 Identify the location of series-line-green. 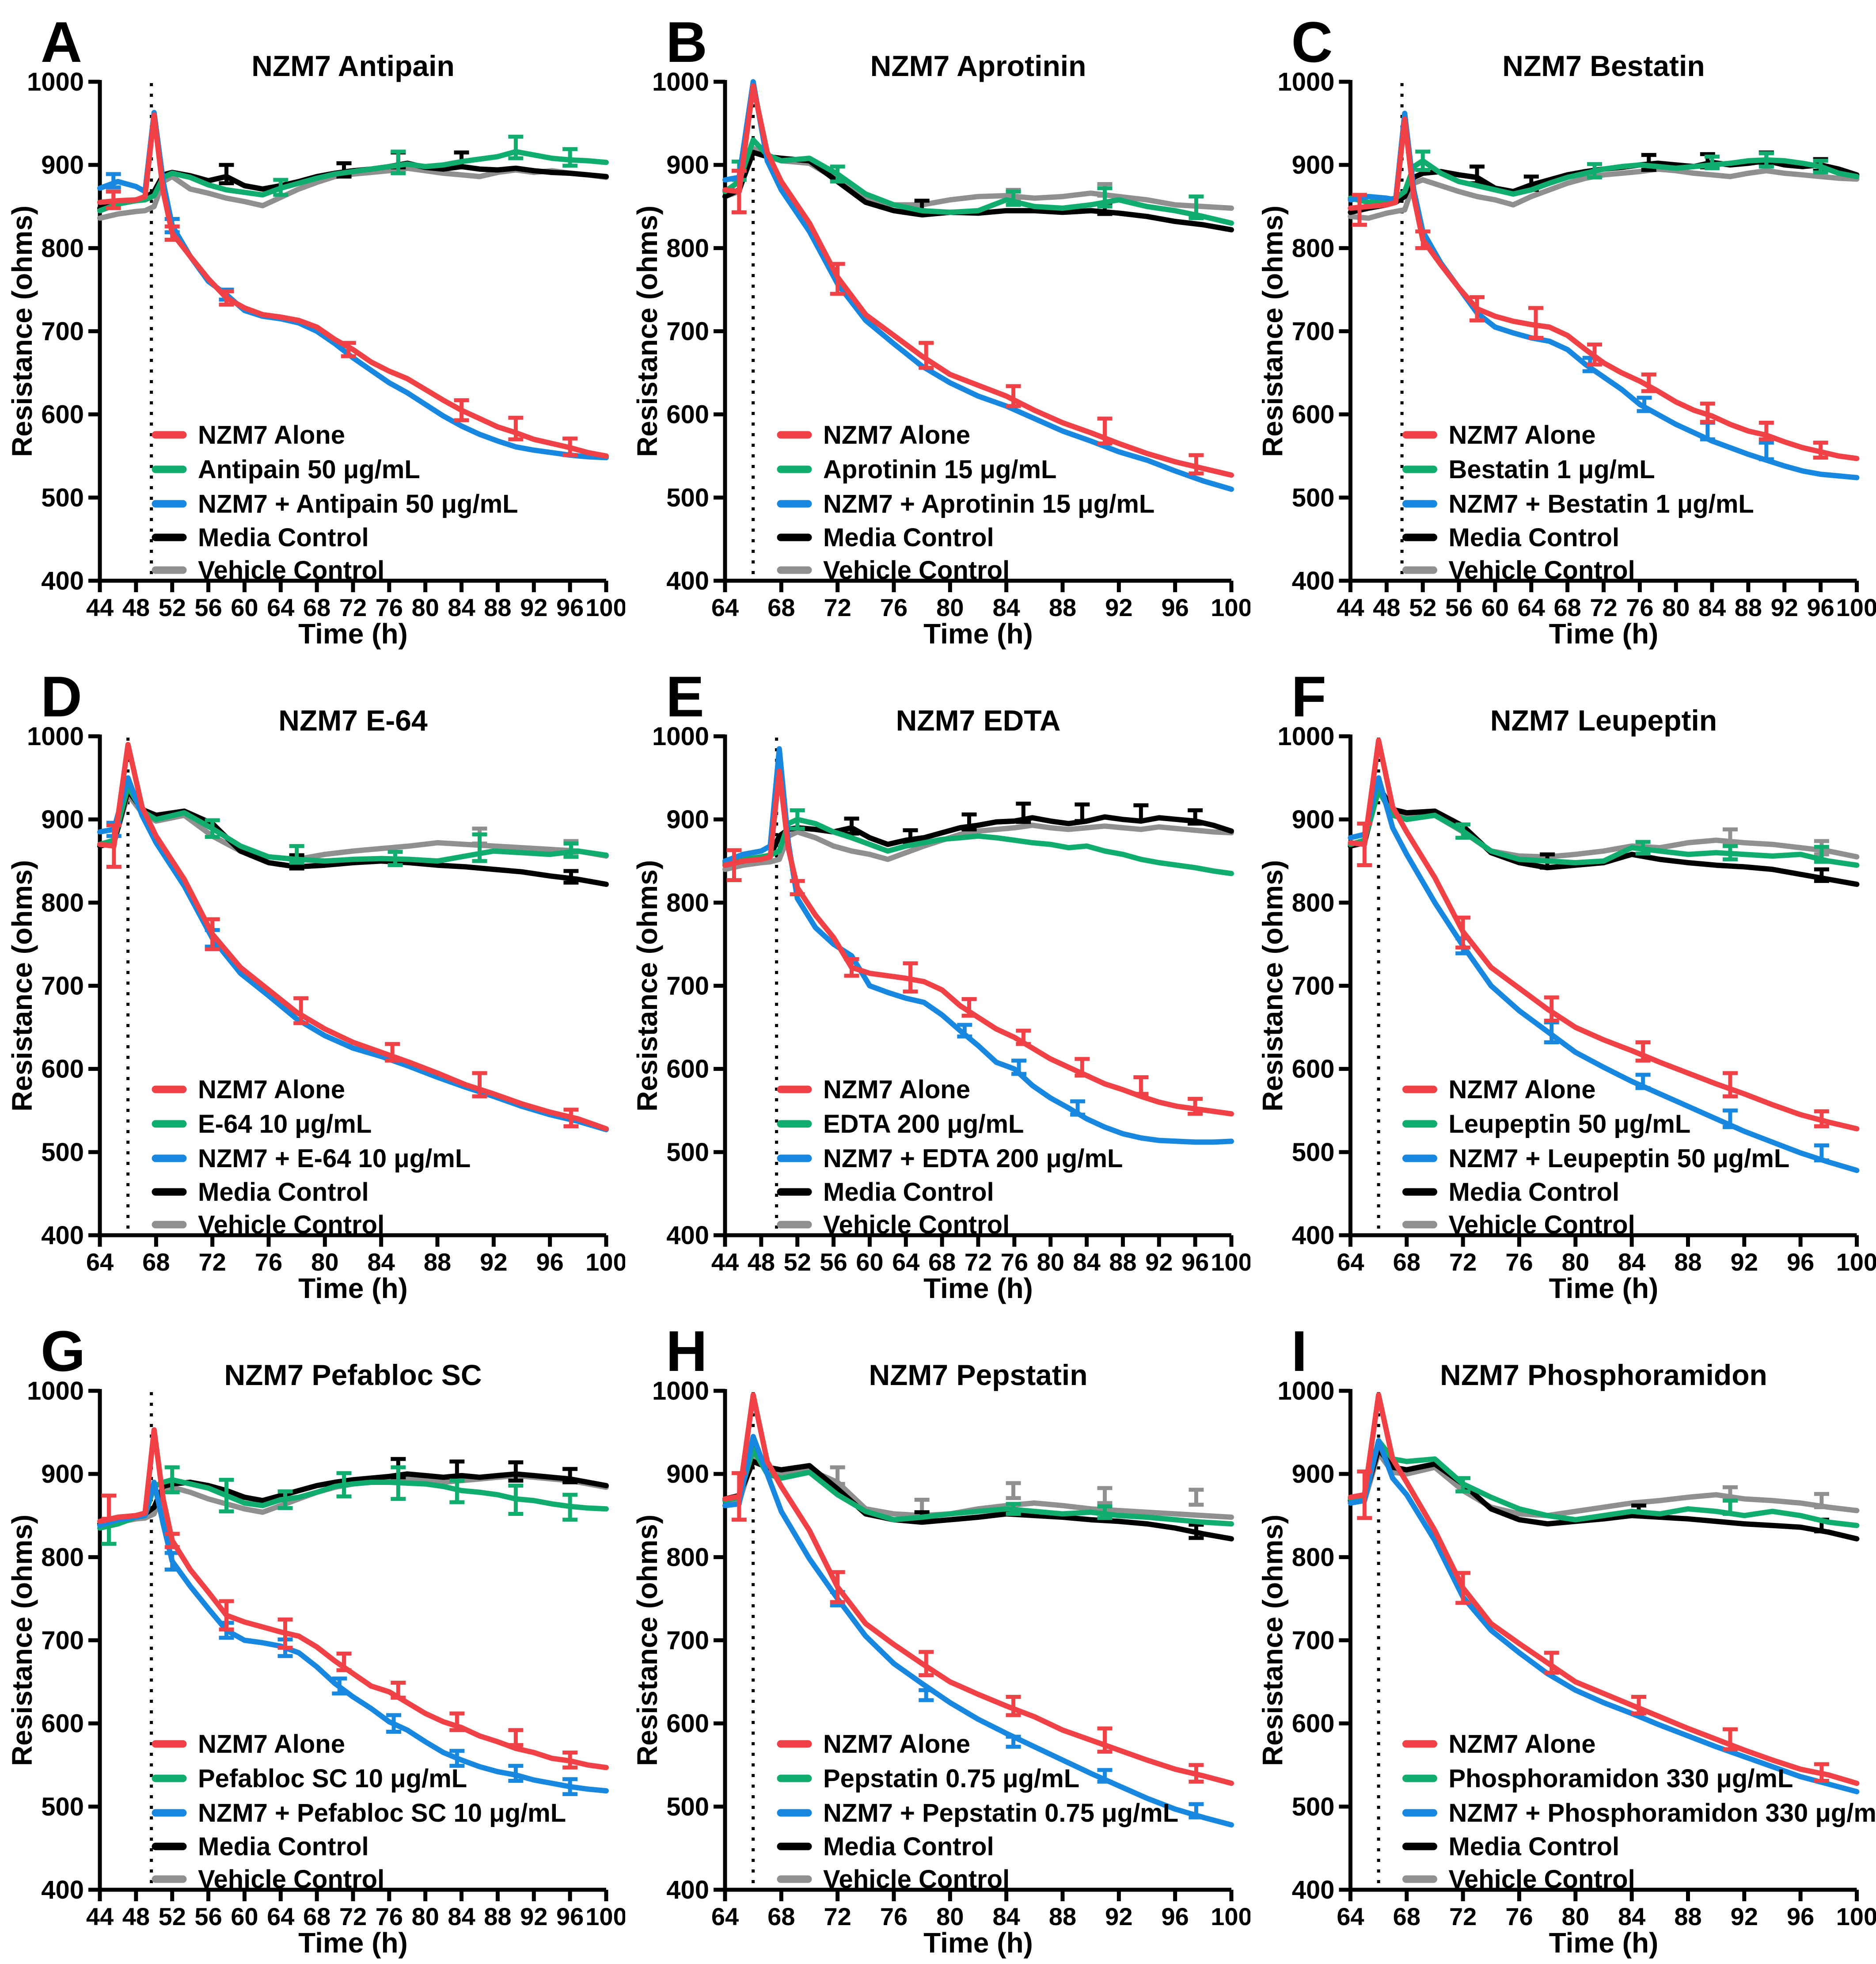
(978, 1486).